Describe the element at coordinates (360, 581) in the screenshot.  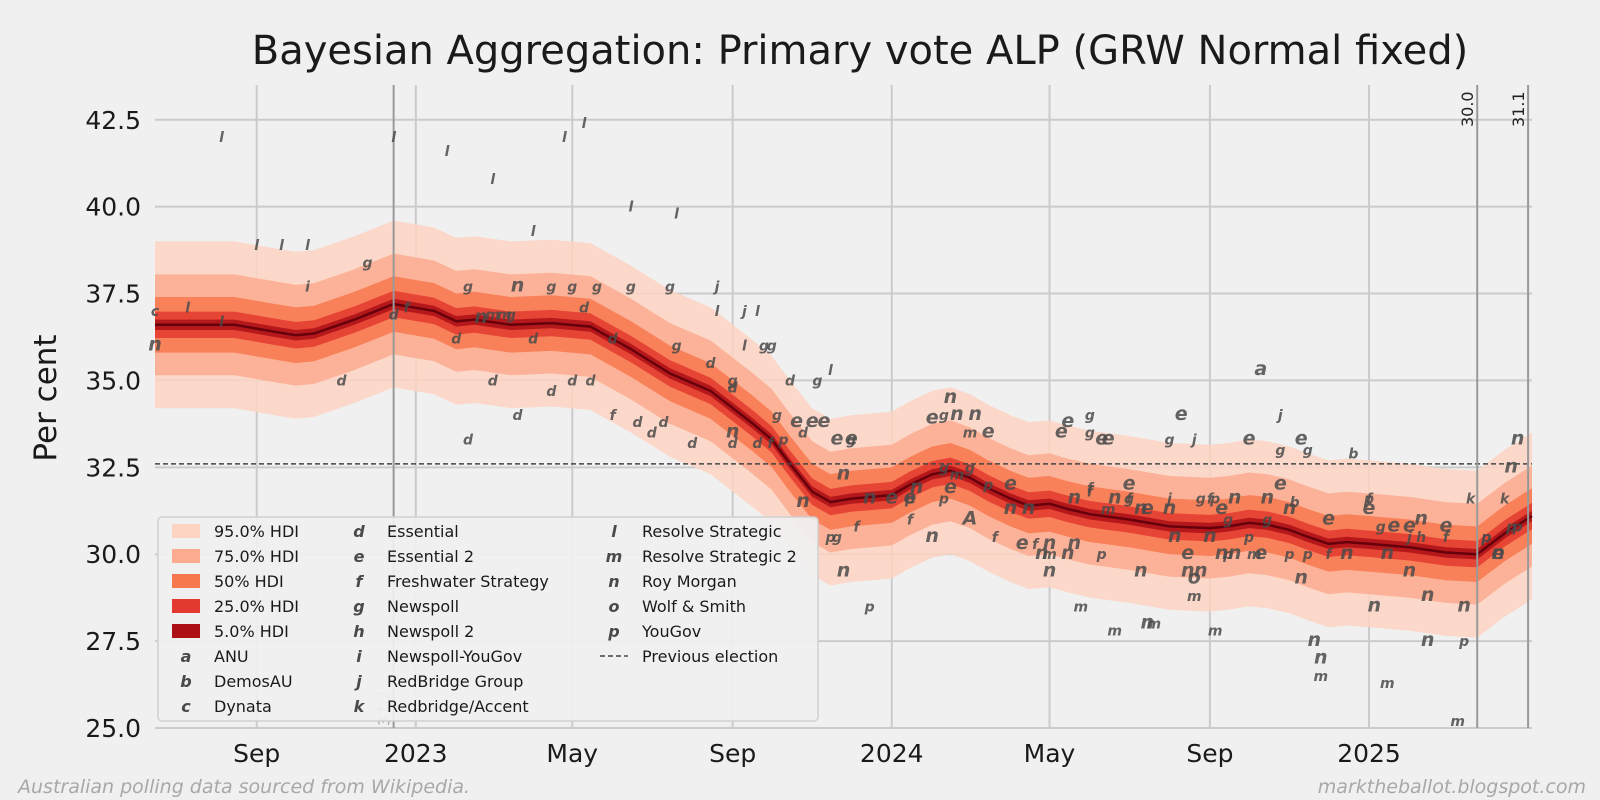
I see `legend-marker: f` at that location.